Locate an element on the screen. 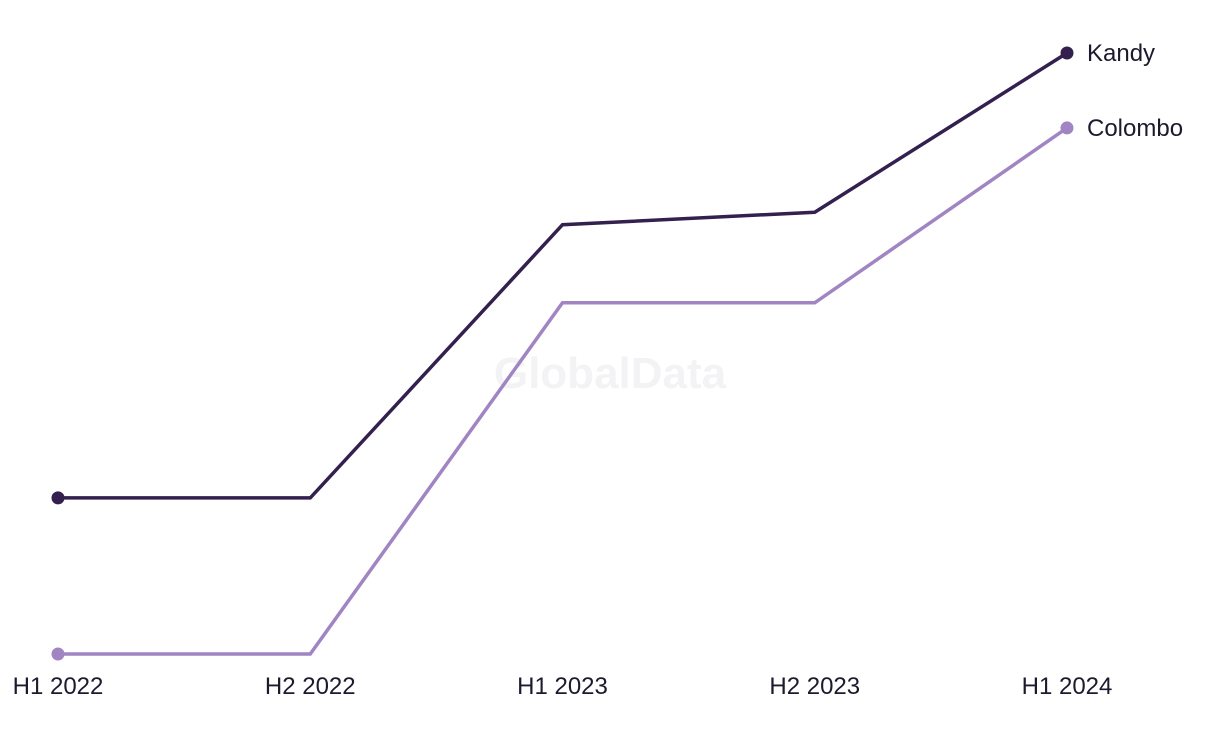  series-label-colombo: Colombo is located at coordinates (1135, 128).